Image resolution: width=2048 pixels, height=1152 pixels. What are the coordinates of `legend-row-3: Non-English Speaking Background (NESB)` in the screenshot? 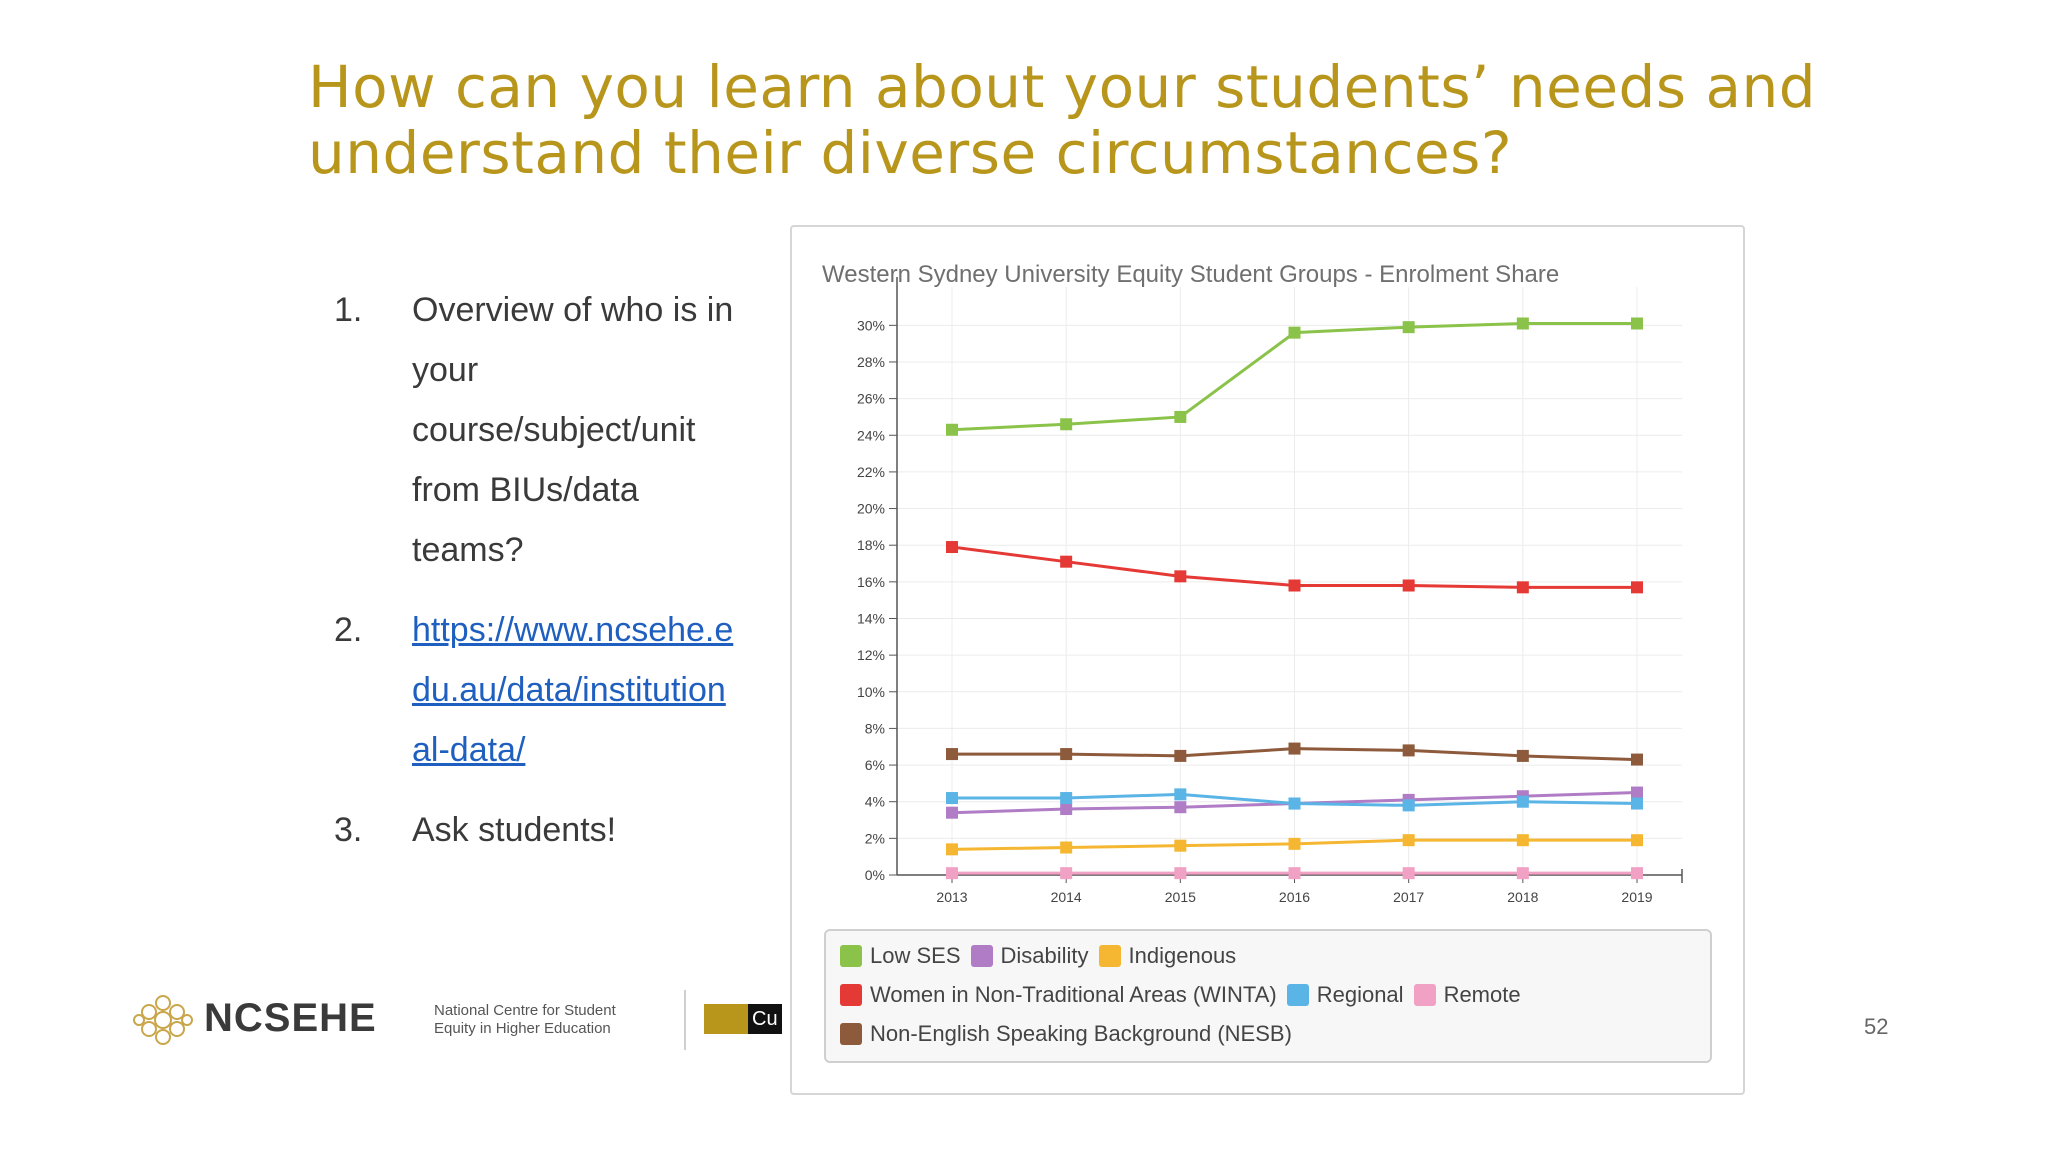 It's located at (1071, 1034).